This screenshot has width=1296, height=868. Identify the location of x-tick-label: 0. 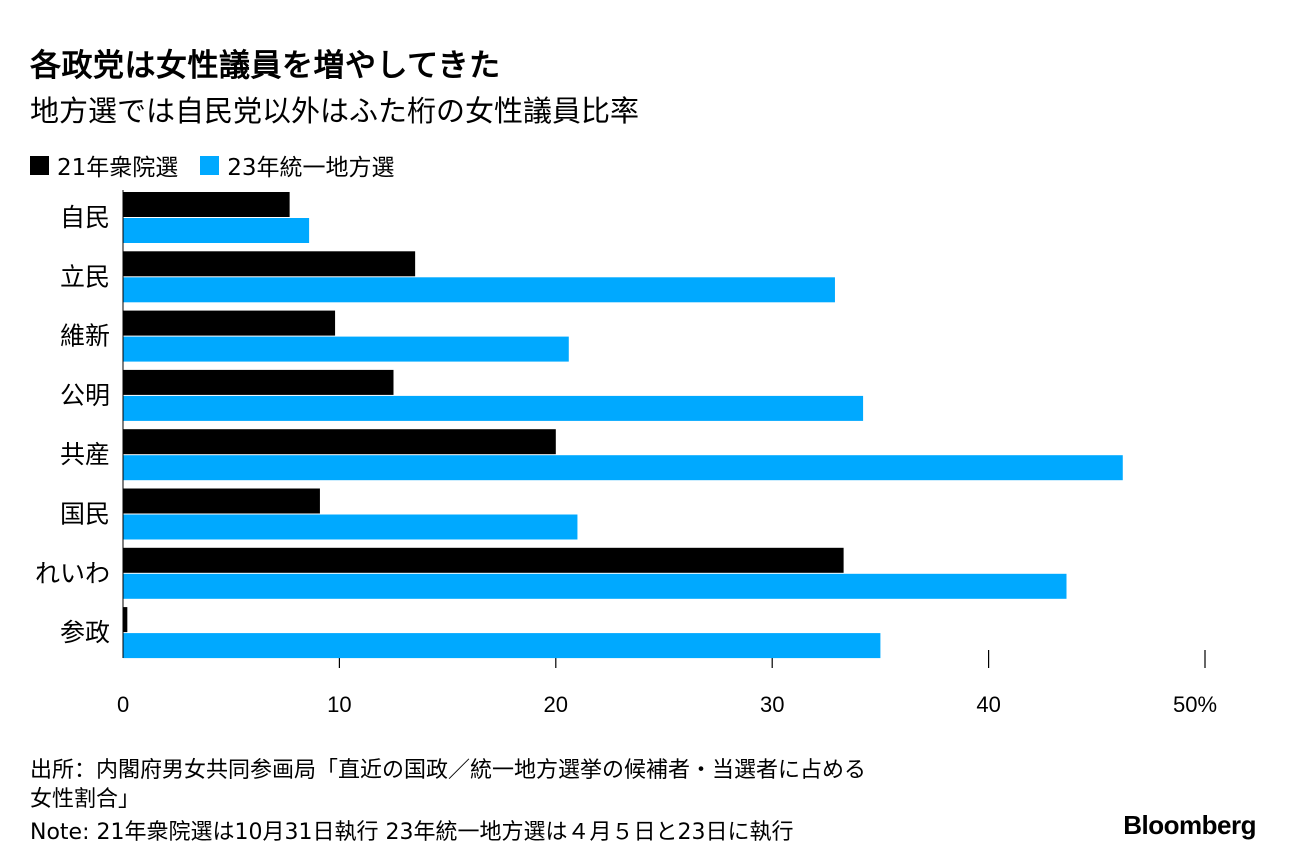
(123, 704).